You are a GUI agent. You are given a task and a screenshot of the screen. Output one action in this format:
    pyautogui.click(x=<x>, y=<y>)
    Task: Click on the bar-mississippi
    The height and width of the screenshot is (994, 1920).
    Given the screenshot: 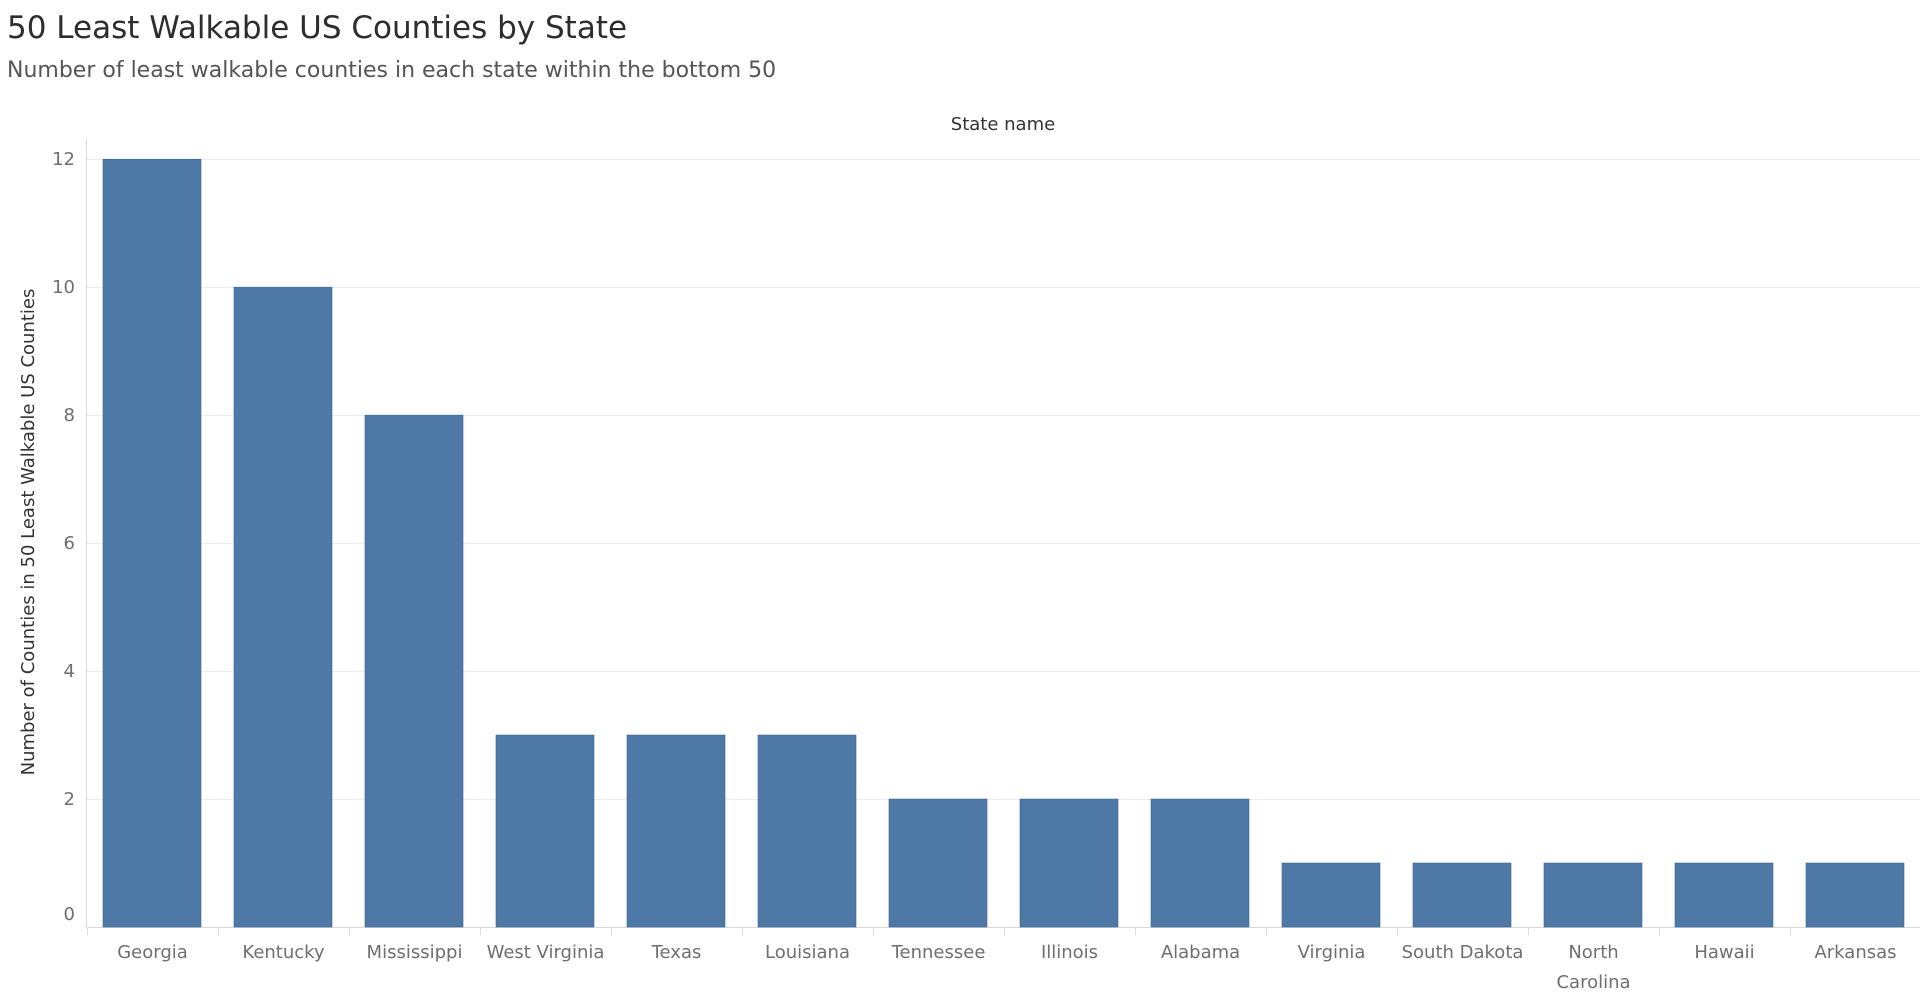 What is the action you would take?
    pyautogui.click(x=414, y=671)
    